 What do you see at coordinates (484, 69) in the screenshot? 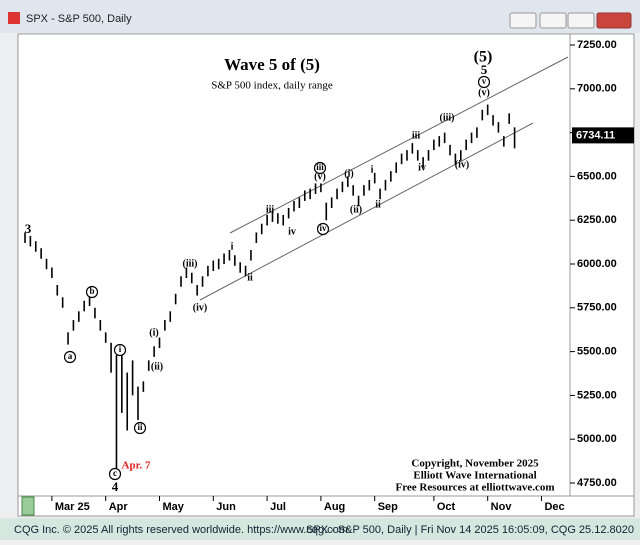
I see `wave-label: 5` at bounding box center [484, 69].